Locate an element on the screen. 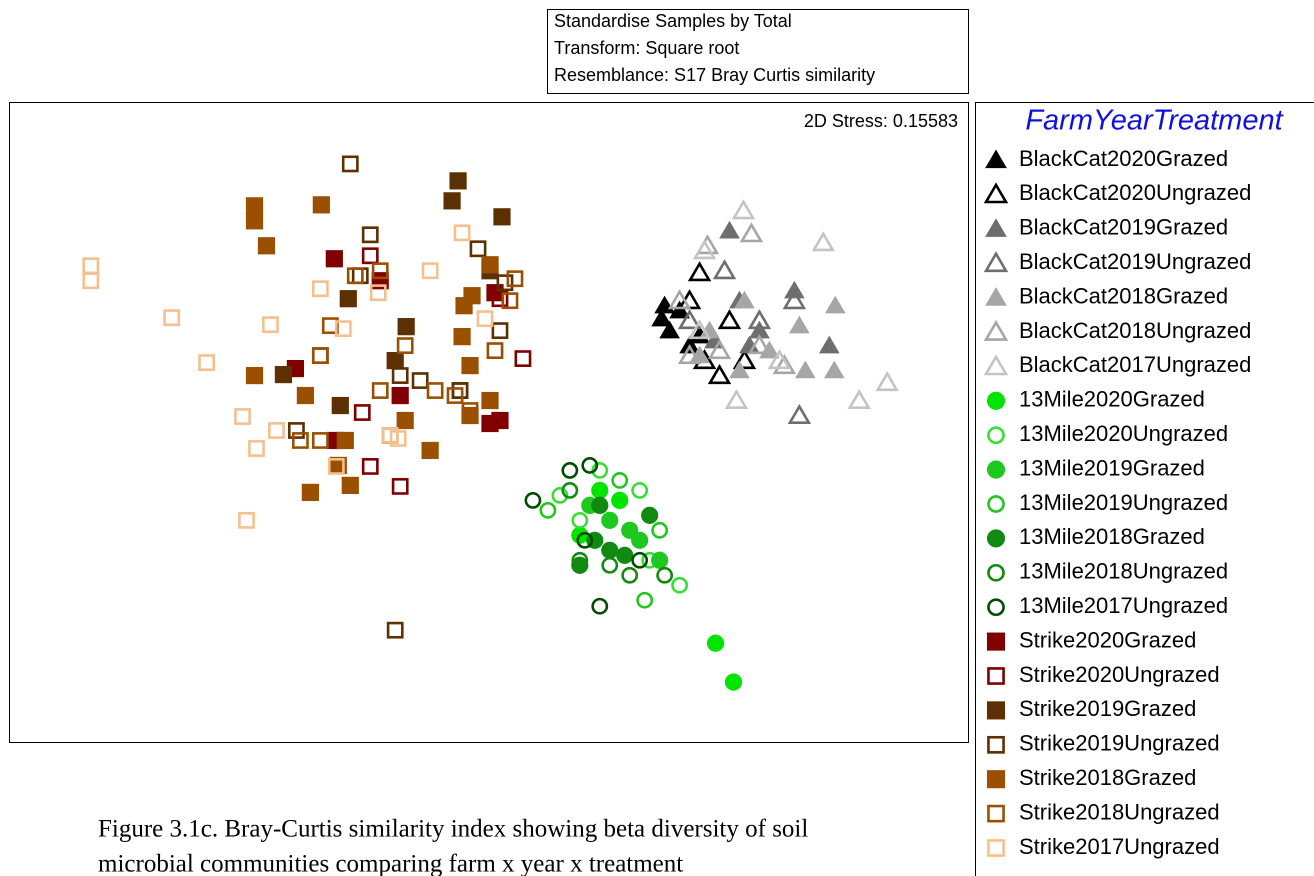 The width and height of the screenshot is (1314, 876). legend-label: 13Mile2017Ungrazed is located at coordinates (1123, 605).